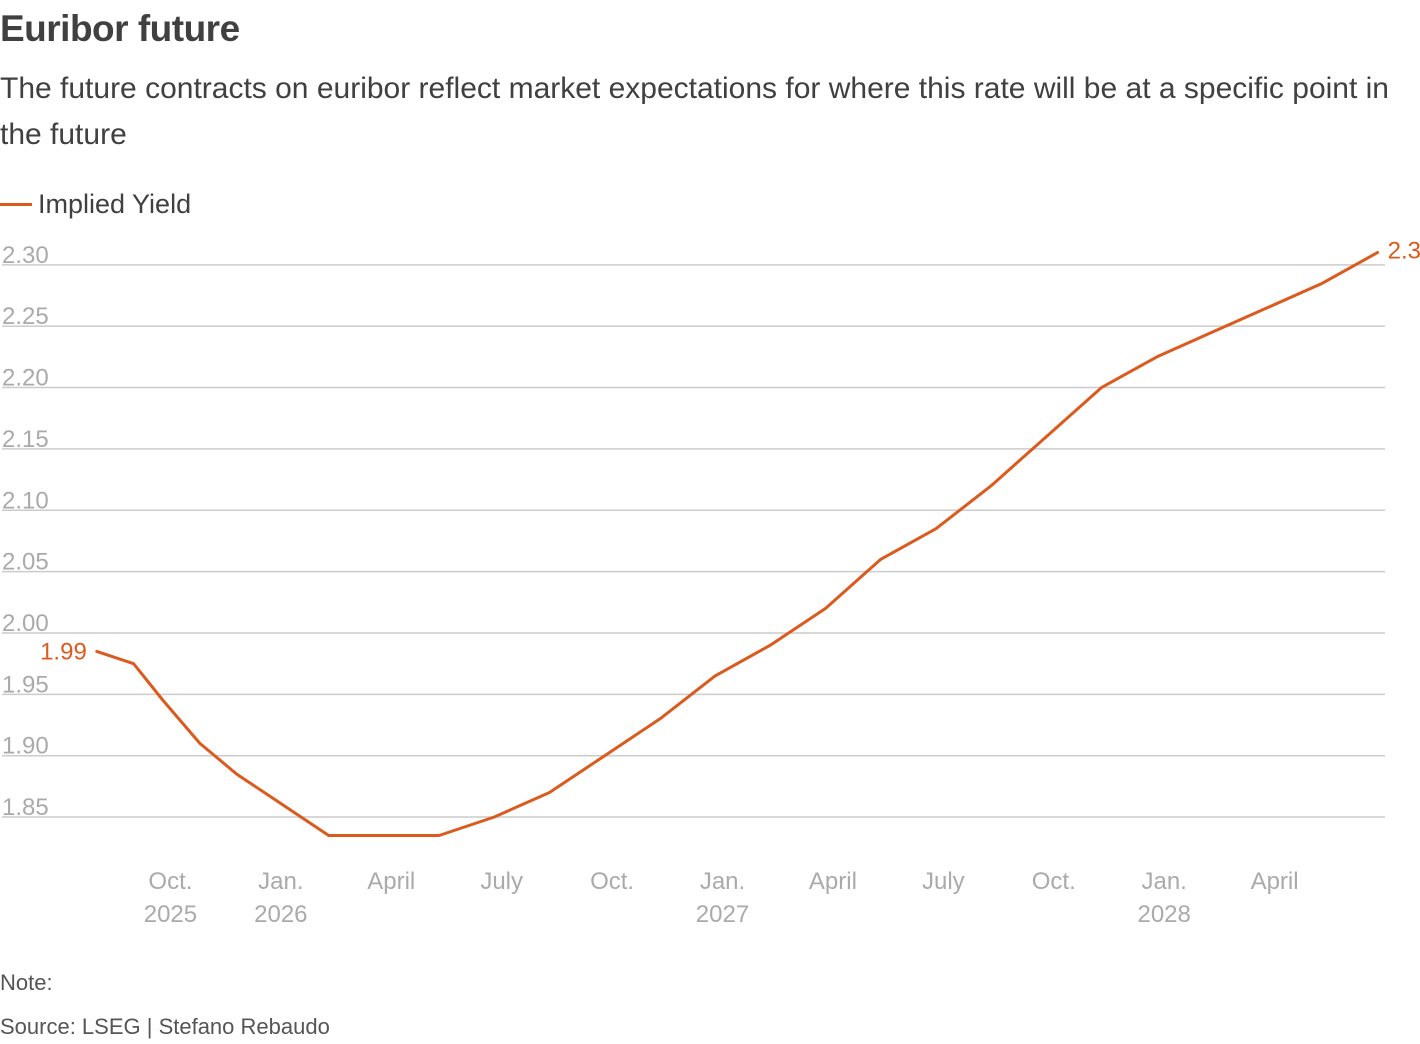  What do you see at coordinates (25, 623) in the screenshot?
I see `y-tick-label: 2.00` at bounding box center [25, 623].